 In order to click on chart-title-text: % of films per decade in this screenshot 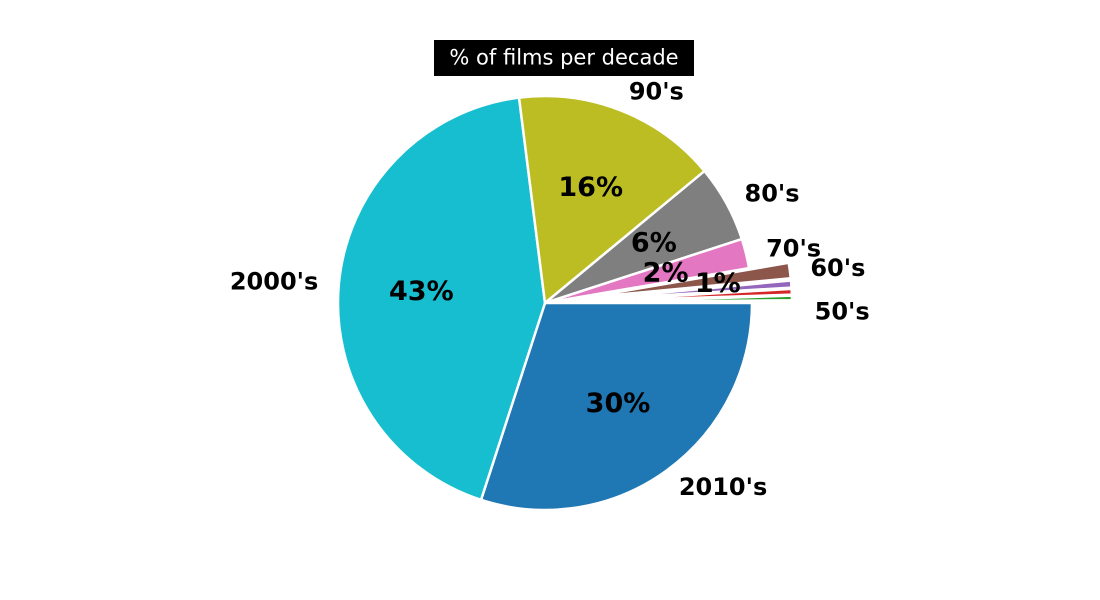, I will do `click(563, 58)`.